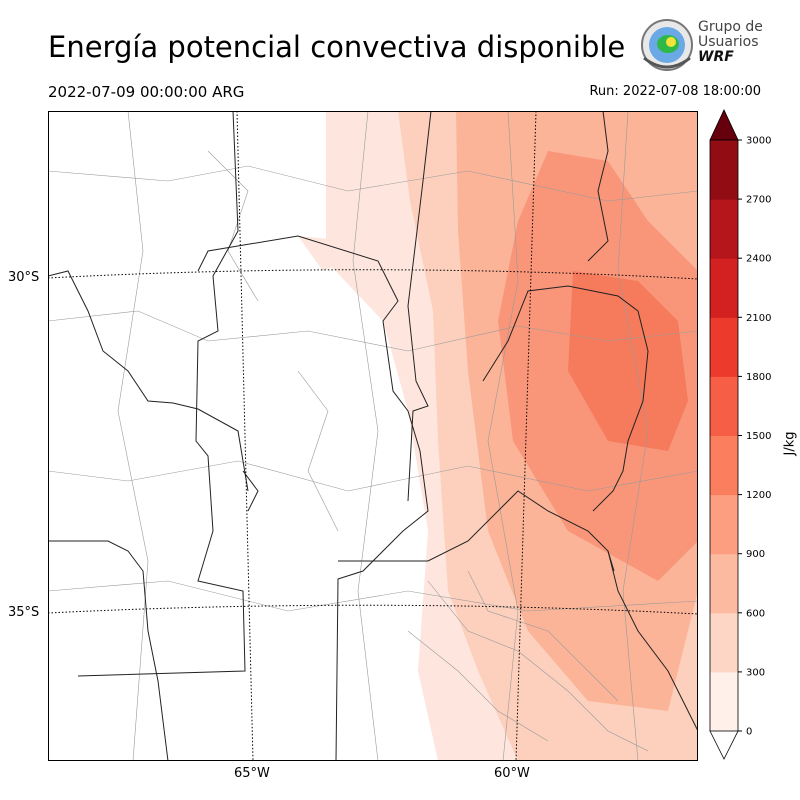  What do you see at coordinates (790, 443) in the screenshot?
I see `colorbar-unit: J/kg` at bounding box center [790, 443].